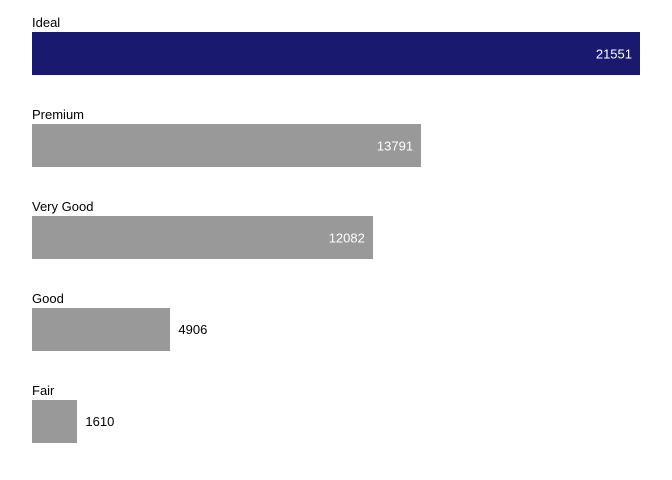 This screenshot has width=672, height=480. What do you see at coordinates (336, 329) in the screenshot?
I see `bar-track: 4906` at bounding box center [336, 329].